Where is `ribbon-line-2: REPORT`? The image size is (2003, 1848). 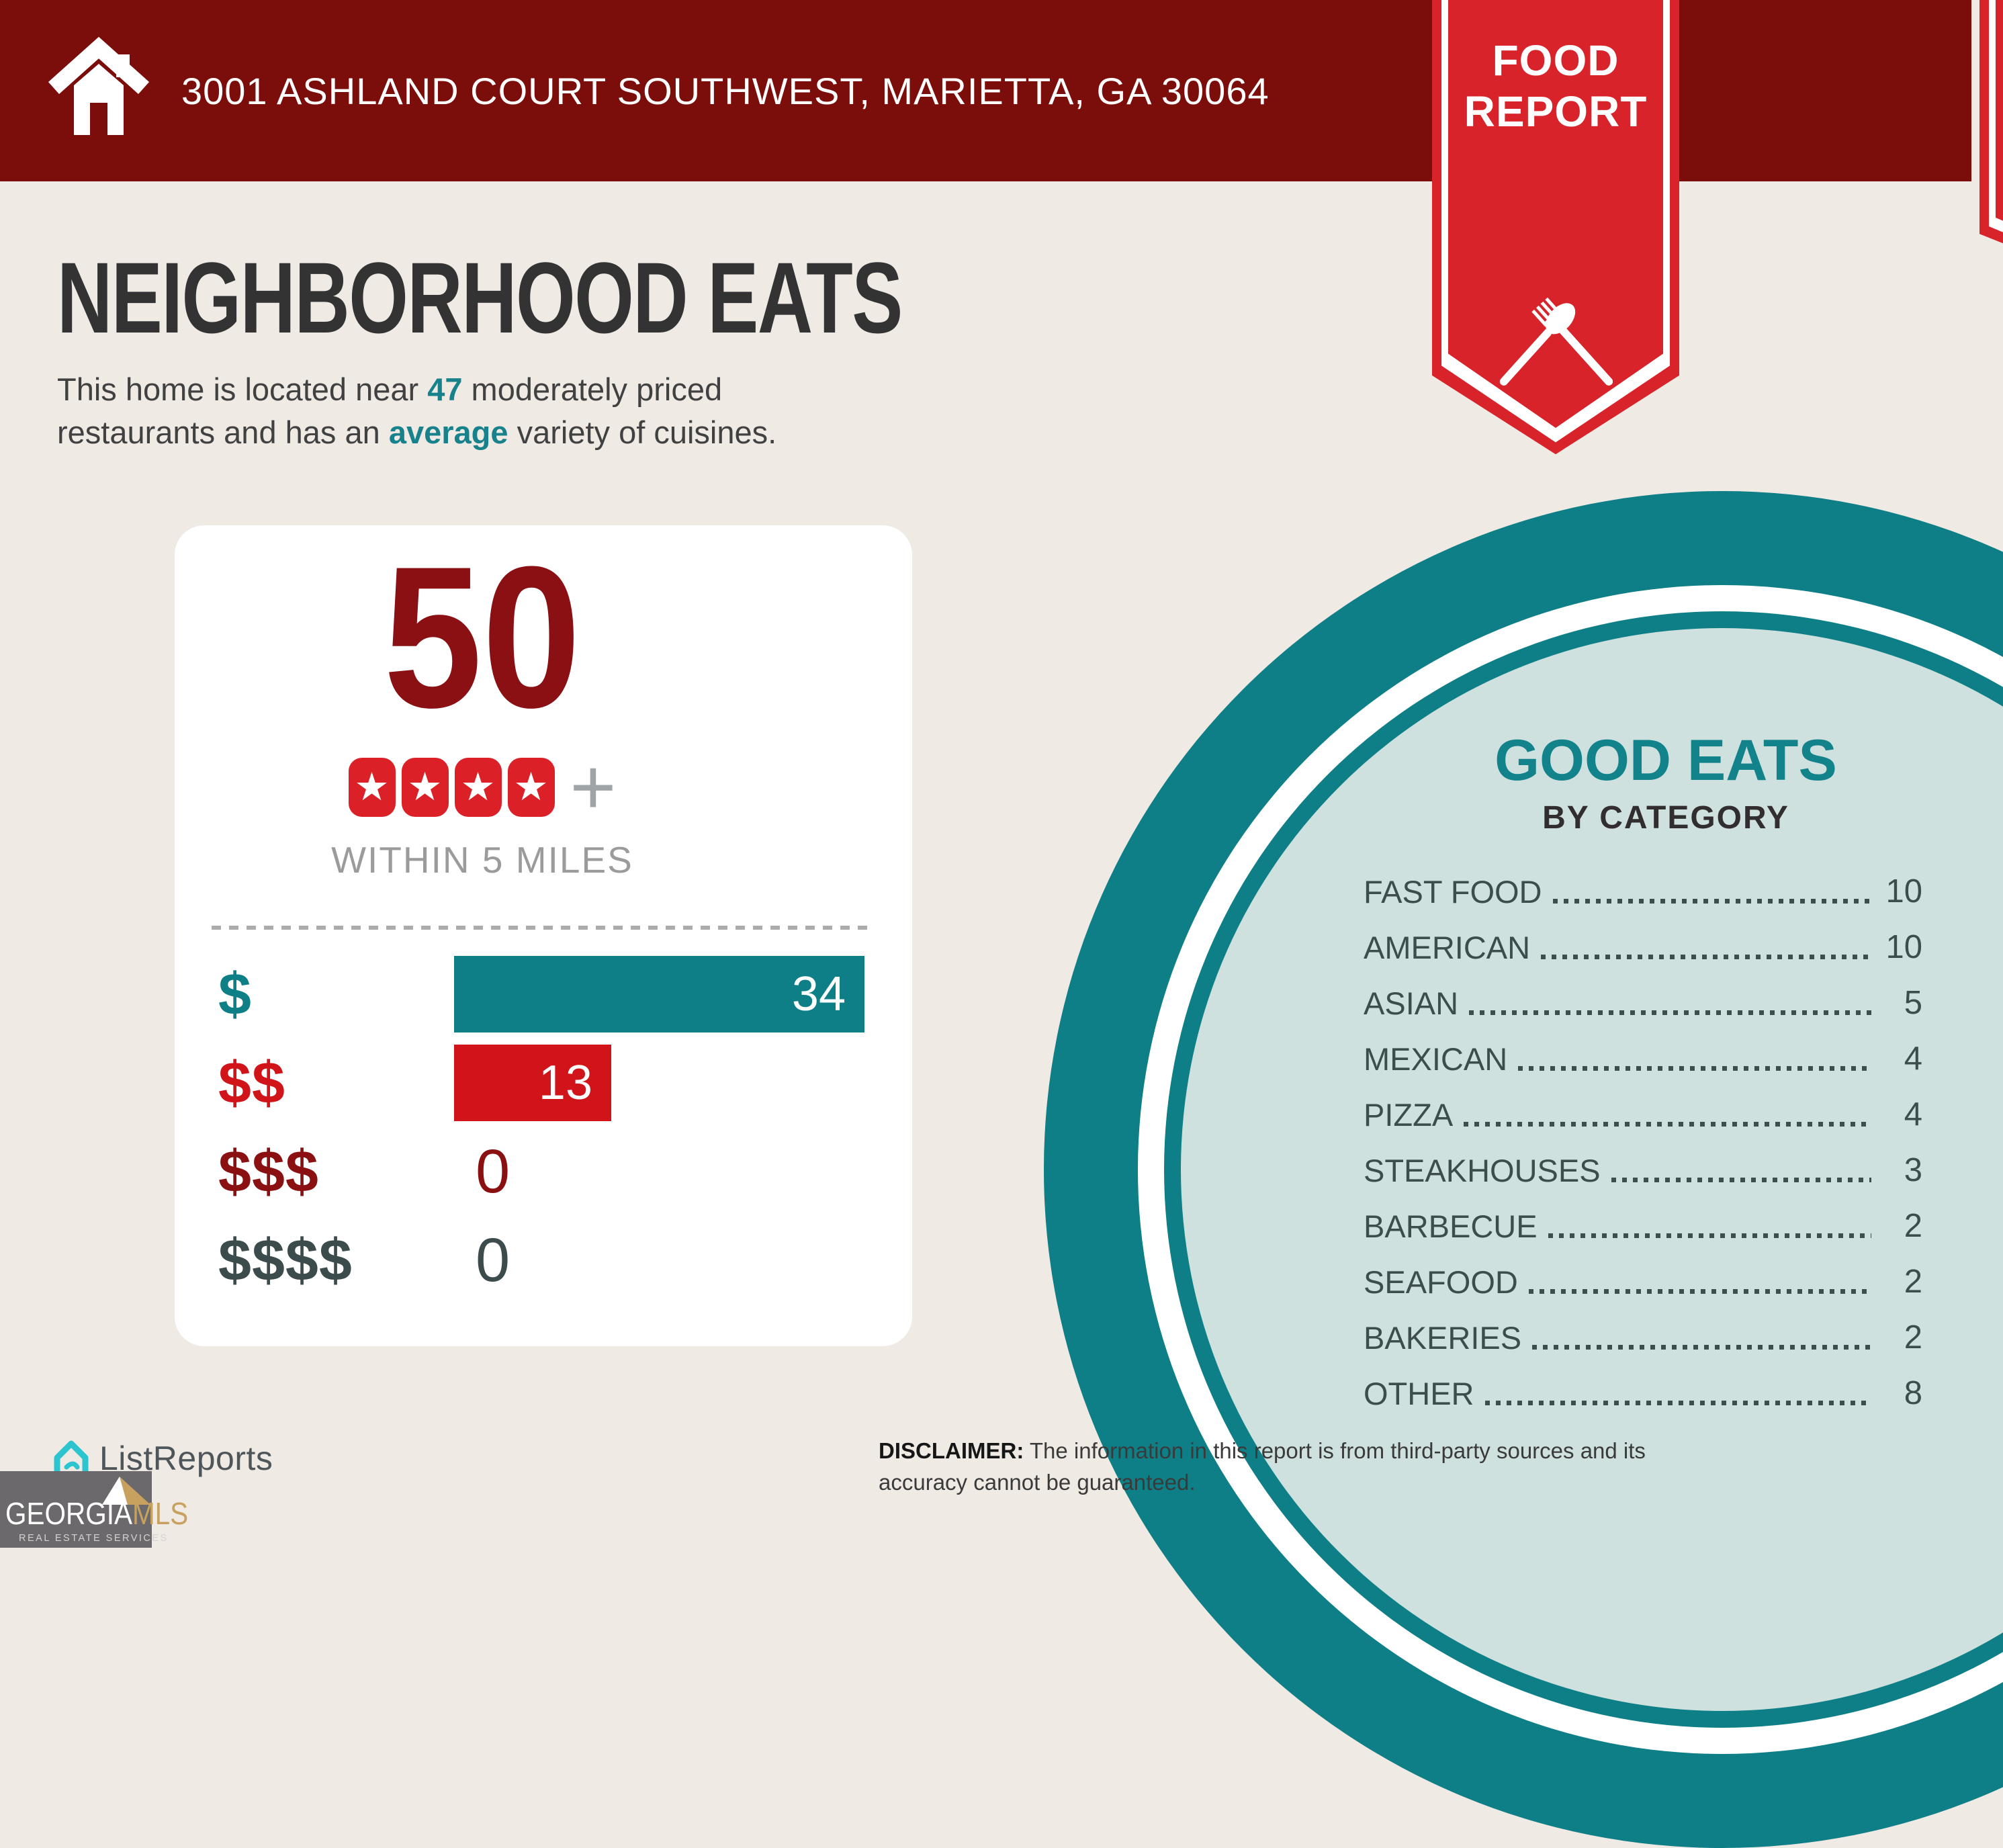 ribbon-line-2: REPORT is located at coordinates (1556, 111).